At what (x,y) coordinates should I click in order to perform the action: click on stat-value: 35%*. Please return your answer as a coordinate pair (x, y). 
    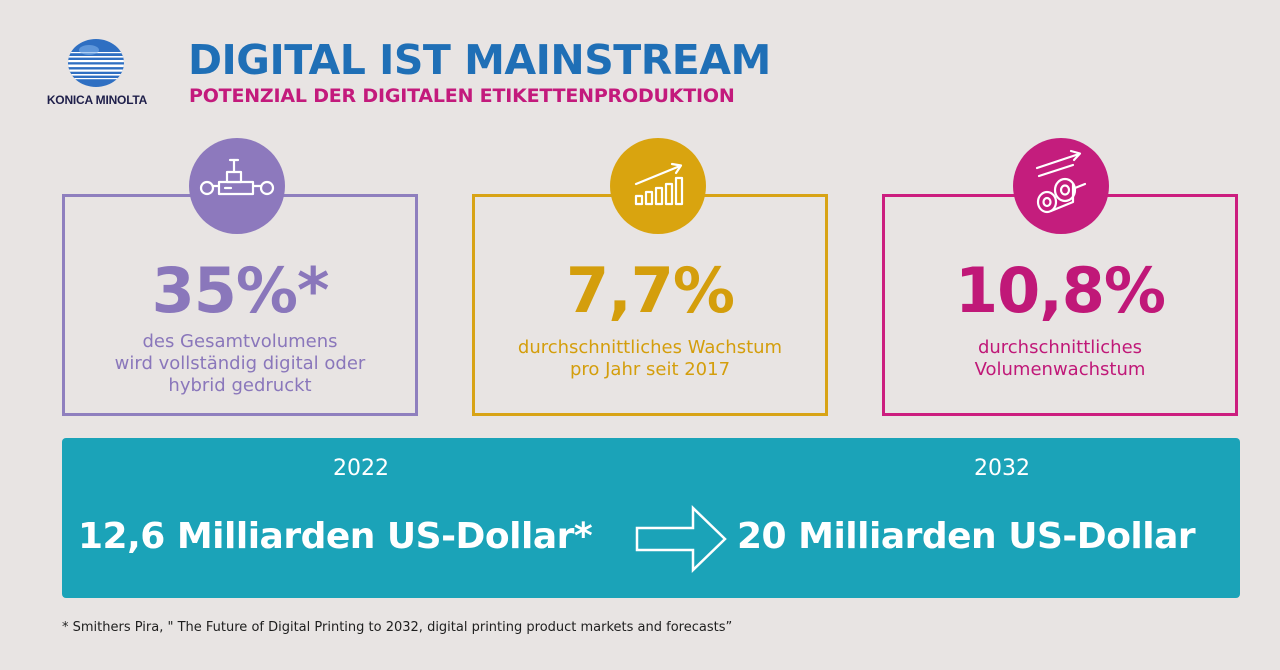
    Looking at the image, I should click on (240, 290).